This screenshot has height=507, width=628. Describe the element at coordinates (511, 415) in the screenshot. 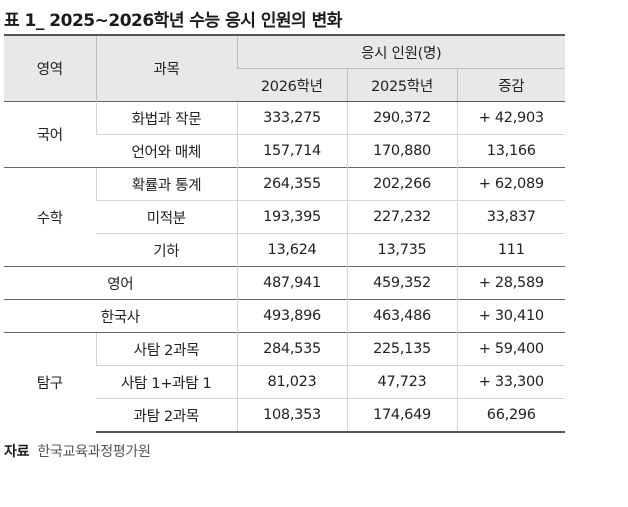

I see `change-cell: 66,296` at that location.